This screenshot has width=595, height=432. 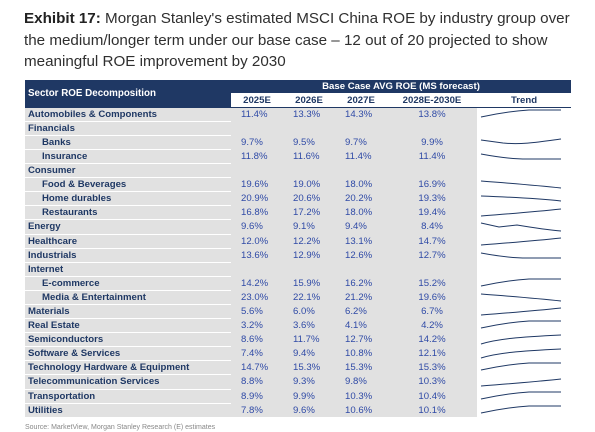 What do you see at coordinates (309, 339) in the screenshot?
I see `value-cell: 11.7%` at bounding box center [309, 339].